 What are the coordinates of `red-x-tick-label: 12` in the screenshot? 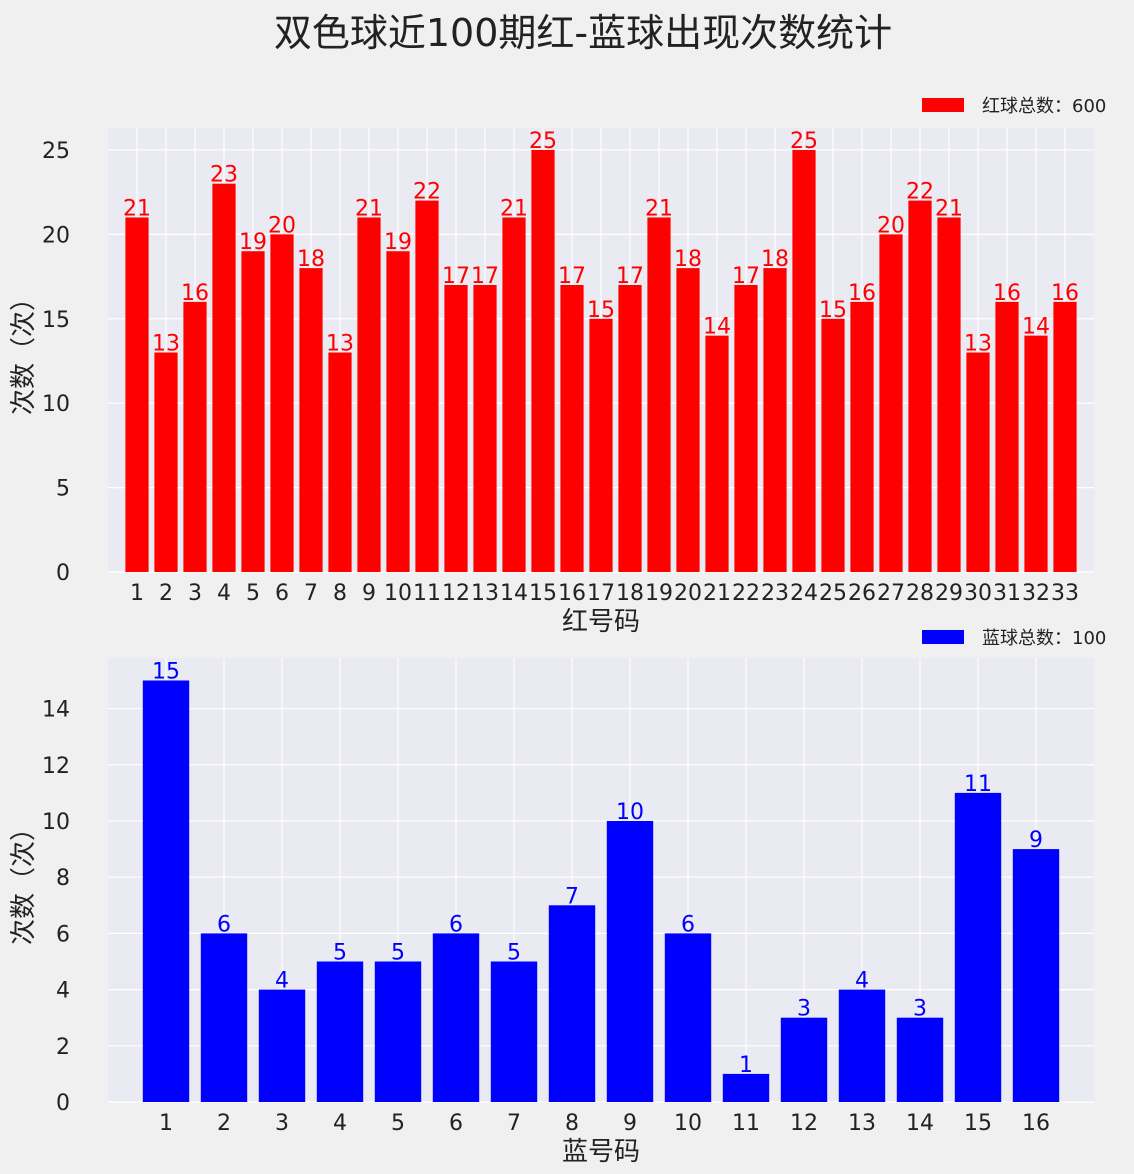 It's located at (456, 593).